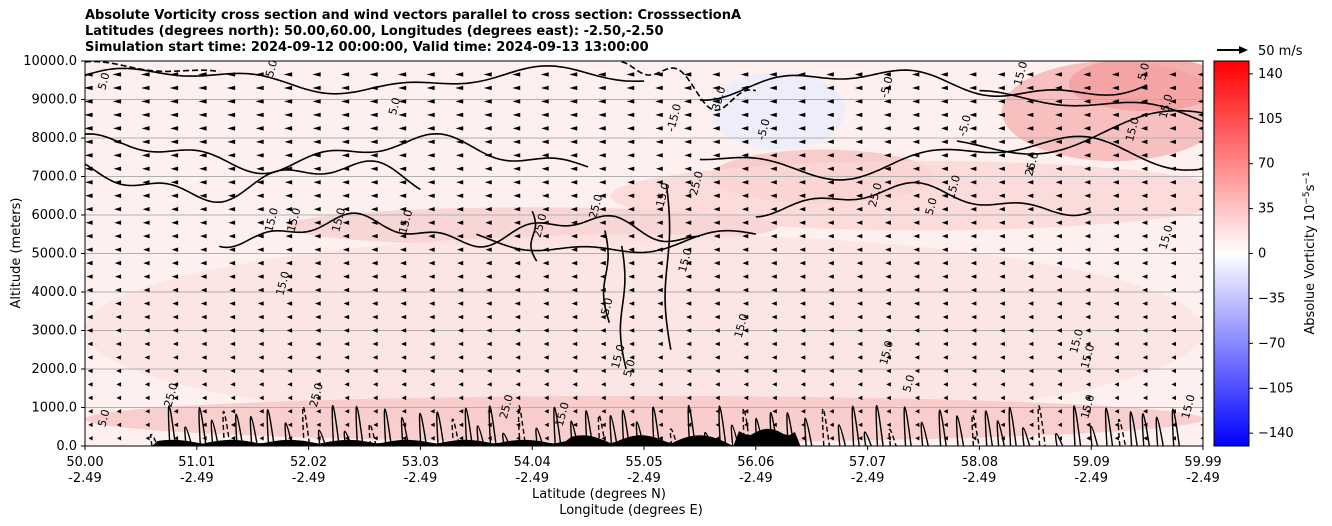  What do you see at coordinates (599, 494) in the screenshot?
I see `x-axis-label-latitude: Latitude (degrees N)` at bounding box center [599, 494].